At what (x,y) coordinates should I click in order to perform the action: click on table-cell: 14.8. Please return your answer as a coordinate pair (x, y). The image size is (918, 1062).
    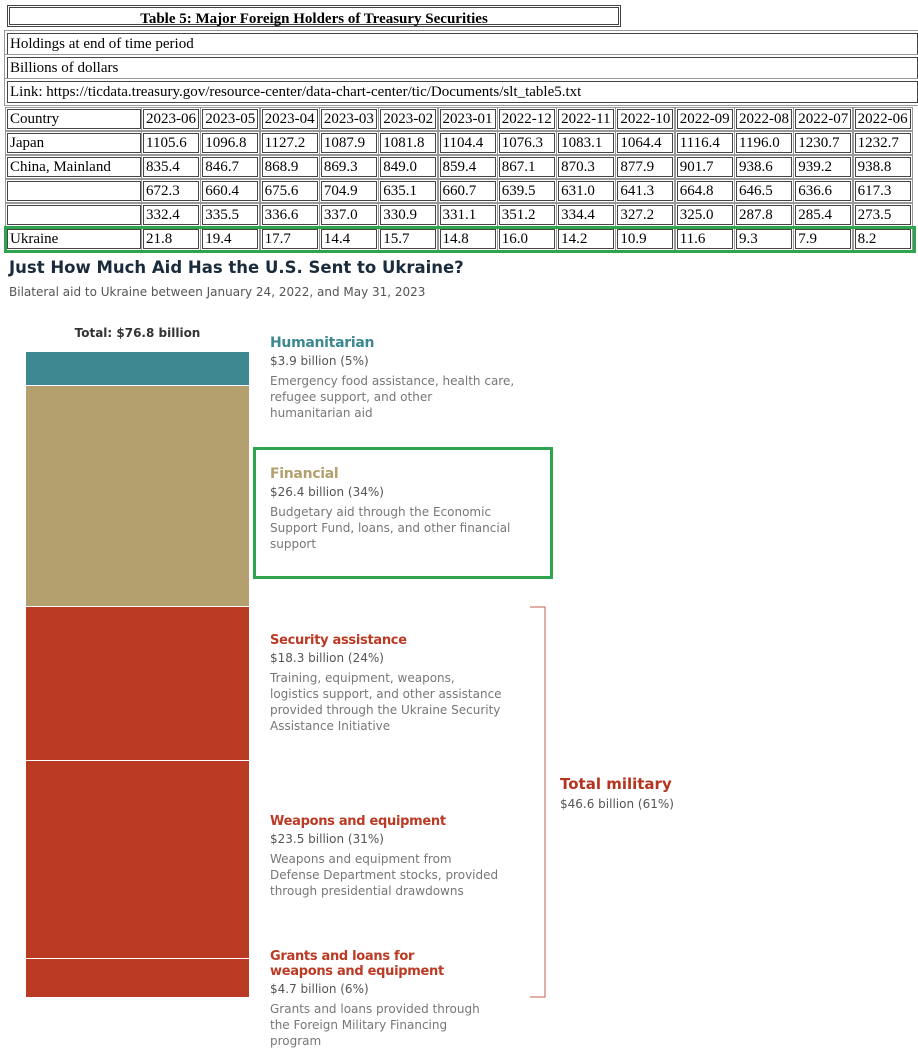
    Looking at the image, I should click on (467, 239).